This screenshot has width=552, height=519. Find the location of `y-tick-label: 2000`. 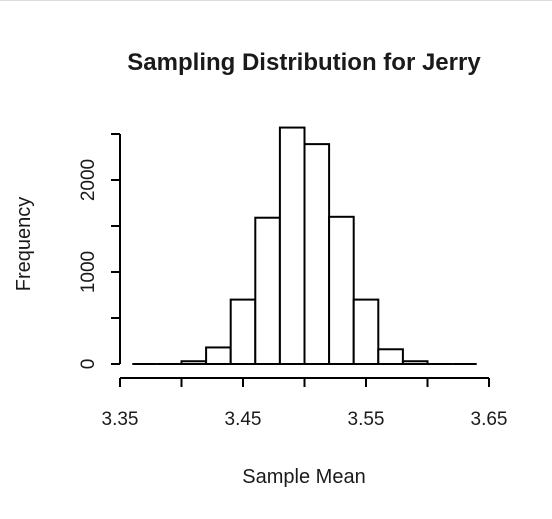

y-tick-label: 2000 is located at coordinates (88, 180).